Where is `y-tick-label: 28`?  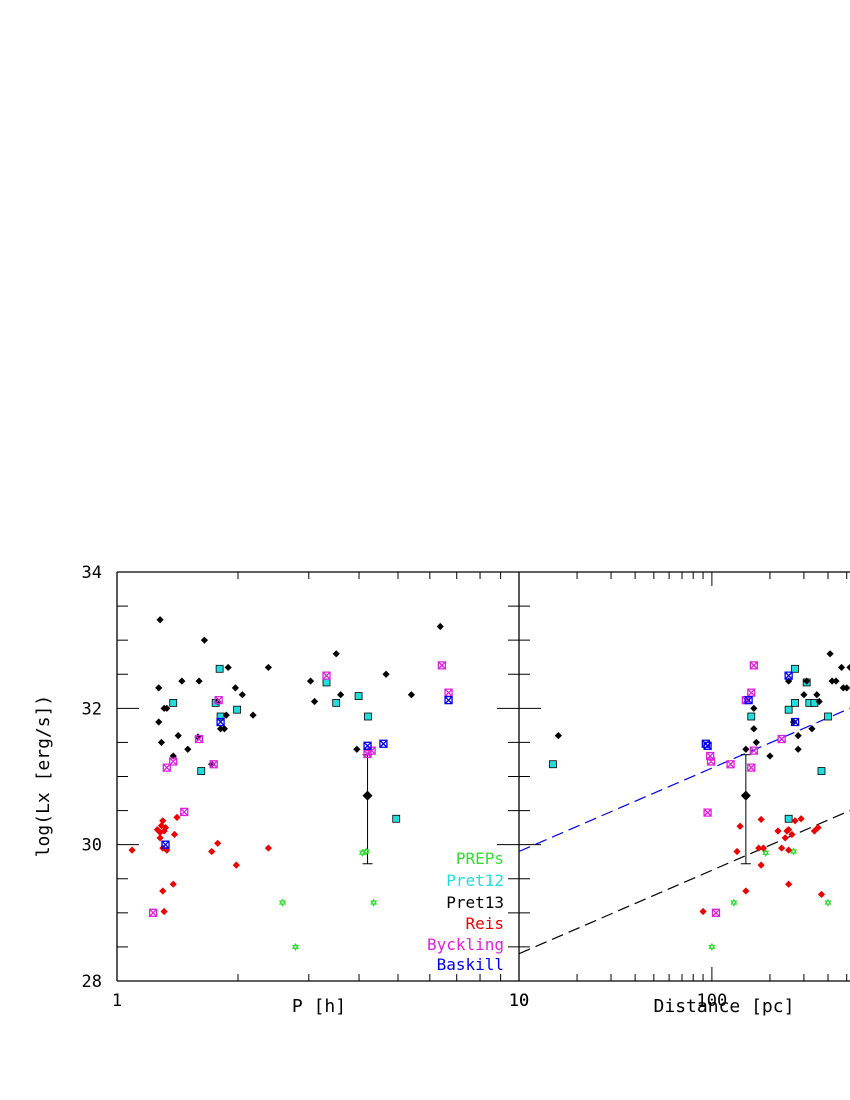
y-tick-label: 28 is located at coordinates (92, 982).